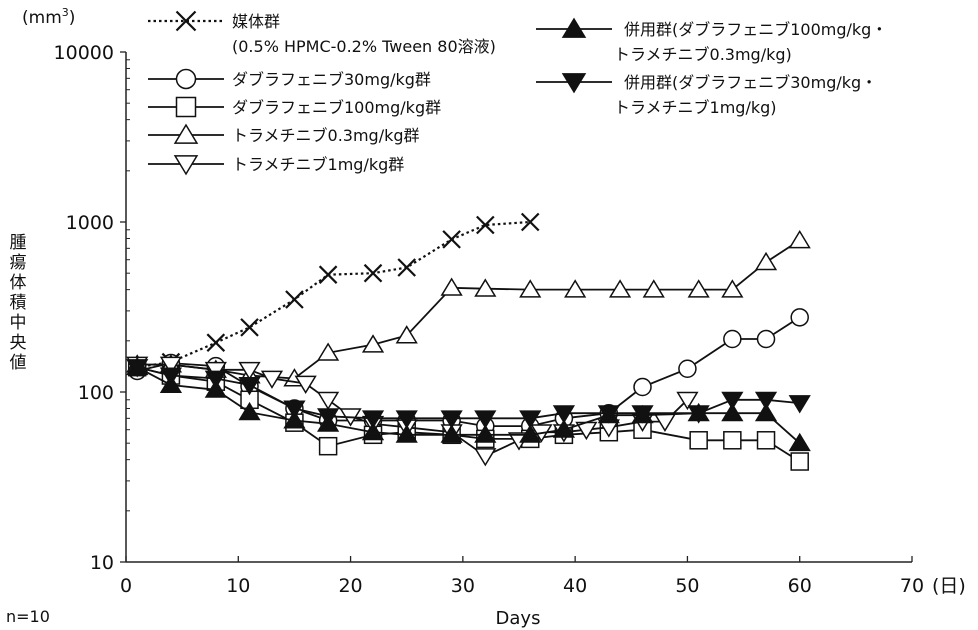 This screenshot has width=978, height=630. I want to click on y-tick-label: 10, so click(102, 563).